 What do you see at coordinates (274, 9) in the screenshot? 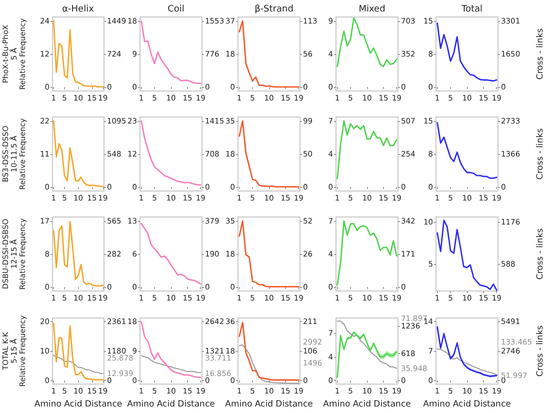
I see `chart-title: β-Strand` at bounding box center [274, 9].